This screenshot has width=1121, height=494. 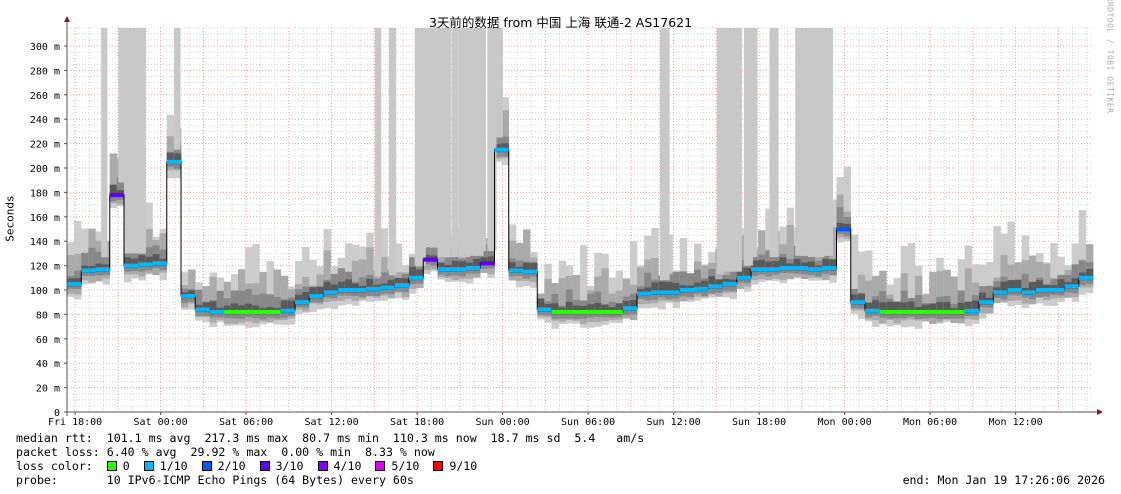 What do you see at coordinates (173, 466) in the screenshot?
I see `loss-color-text: 1/10` at bounding box center [173, 466].